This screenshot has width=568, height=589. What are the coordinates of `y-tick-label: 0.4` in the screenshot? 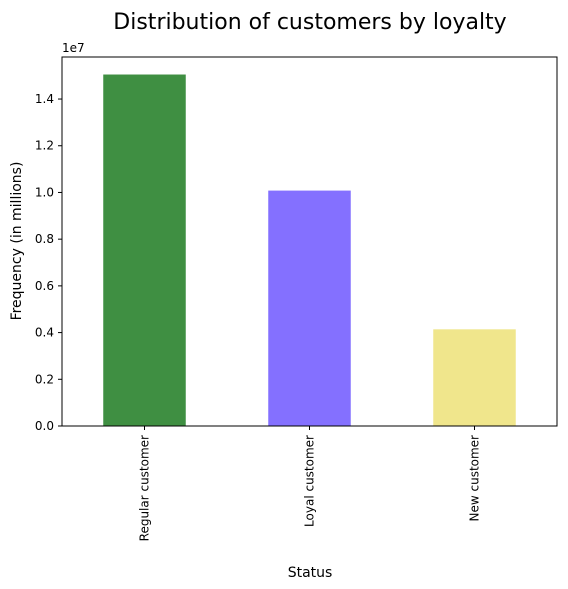 It's located at (44, 333).